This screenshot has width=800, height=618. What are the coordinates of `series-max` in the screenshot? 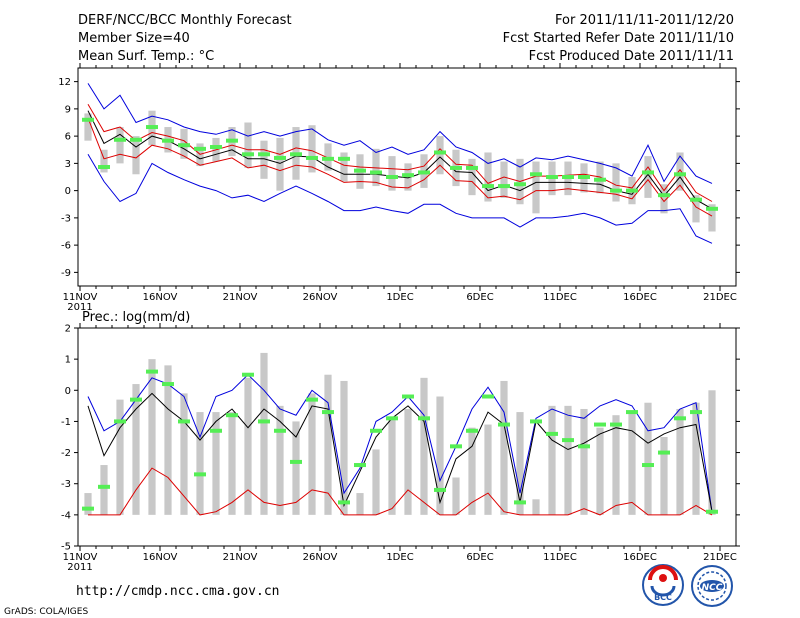 It's located at (400, 133).